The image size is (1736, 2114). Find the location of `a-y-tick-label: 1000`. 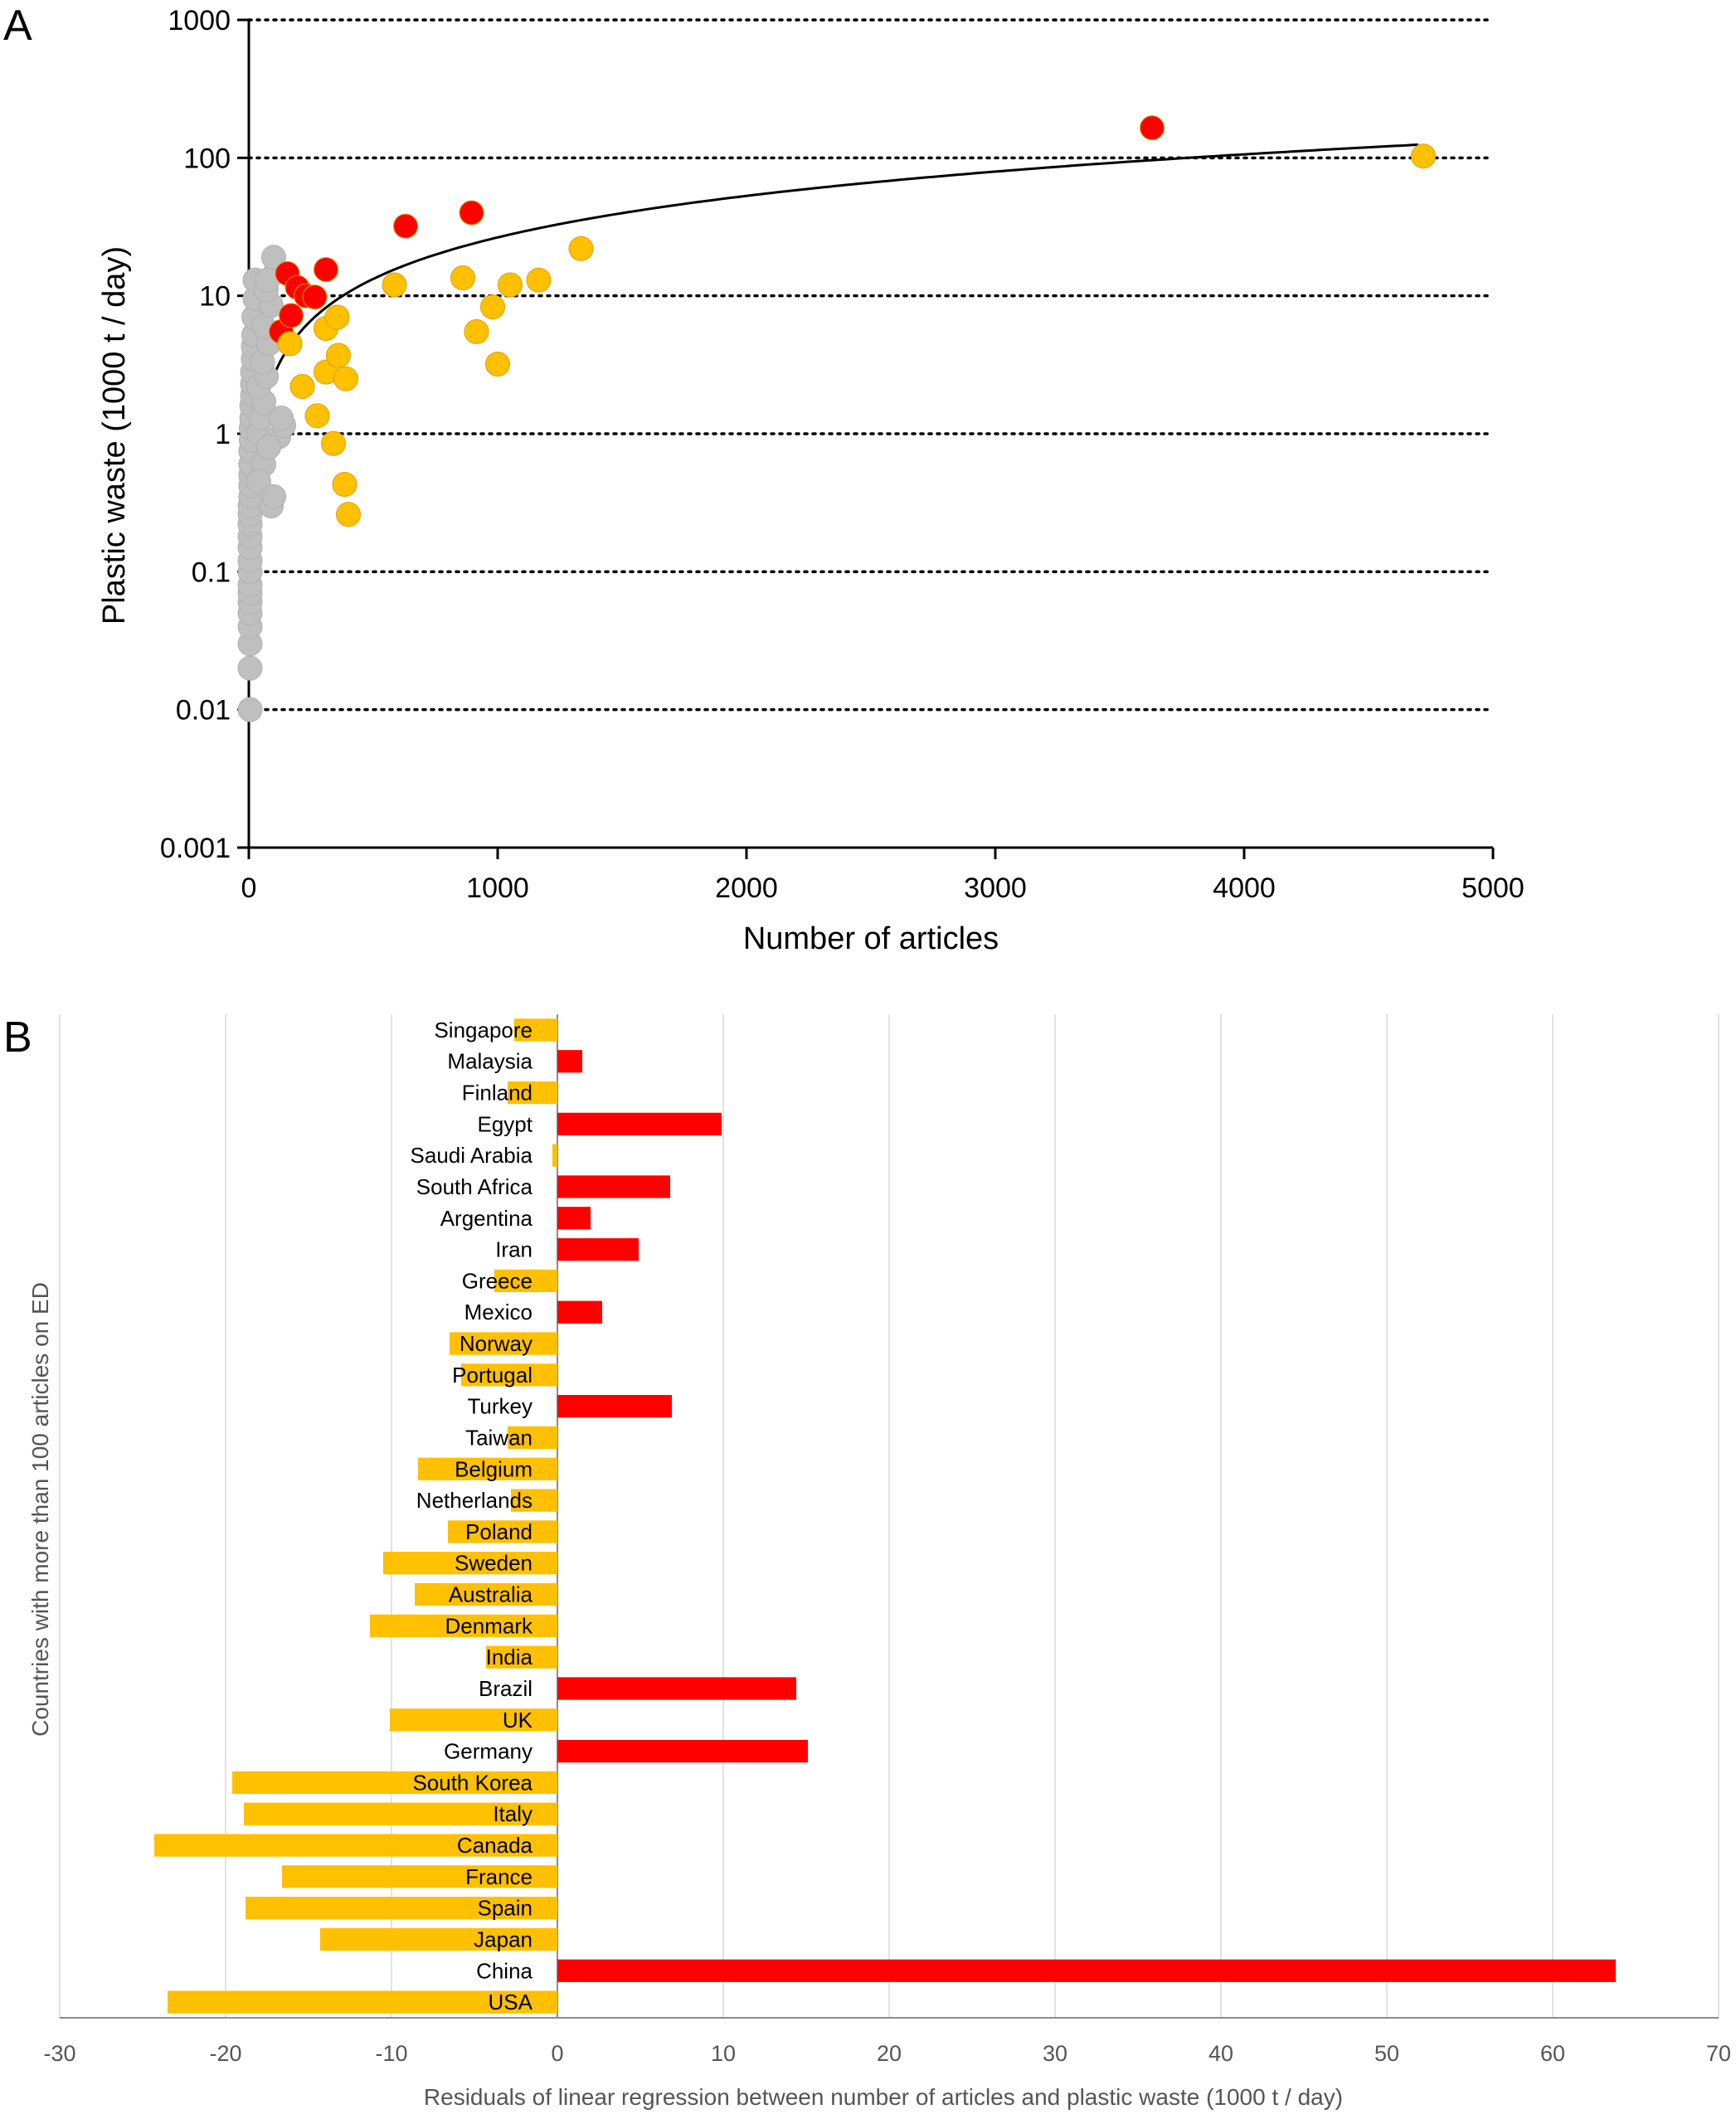

a-y-tick-label: 1000 is located at coordinates (199, 20).